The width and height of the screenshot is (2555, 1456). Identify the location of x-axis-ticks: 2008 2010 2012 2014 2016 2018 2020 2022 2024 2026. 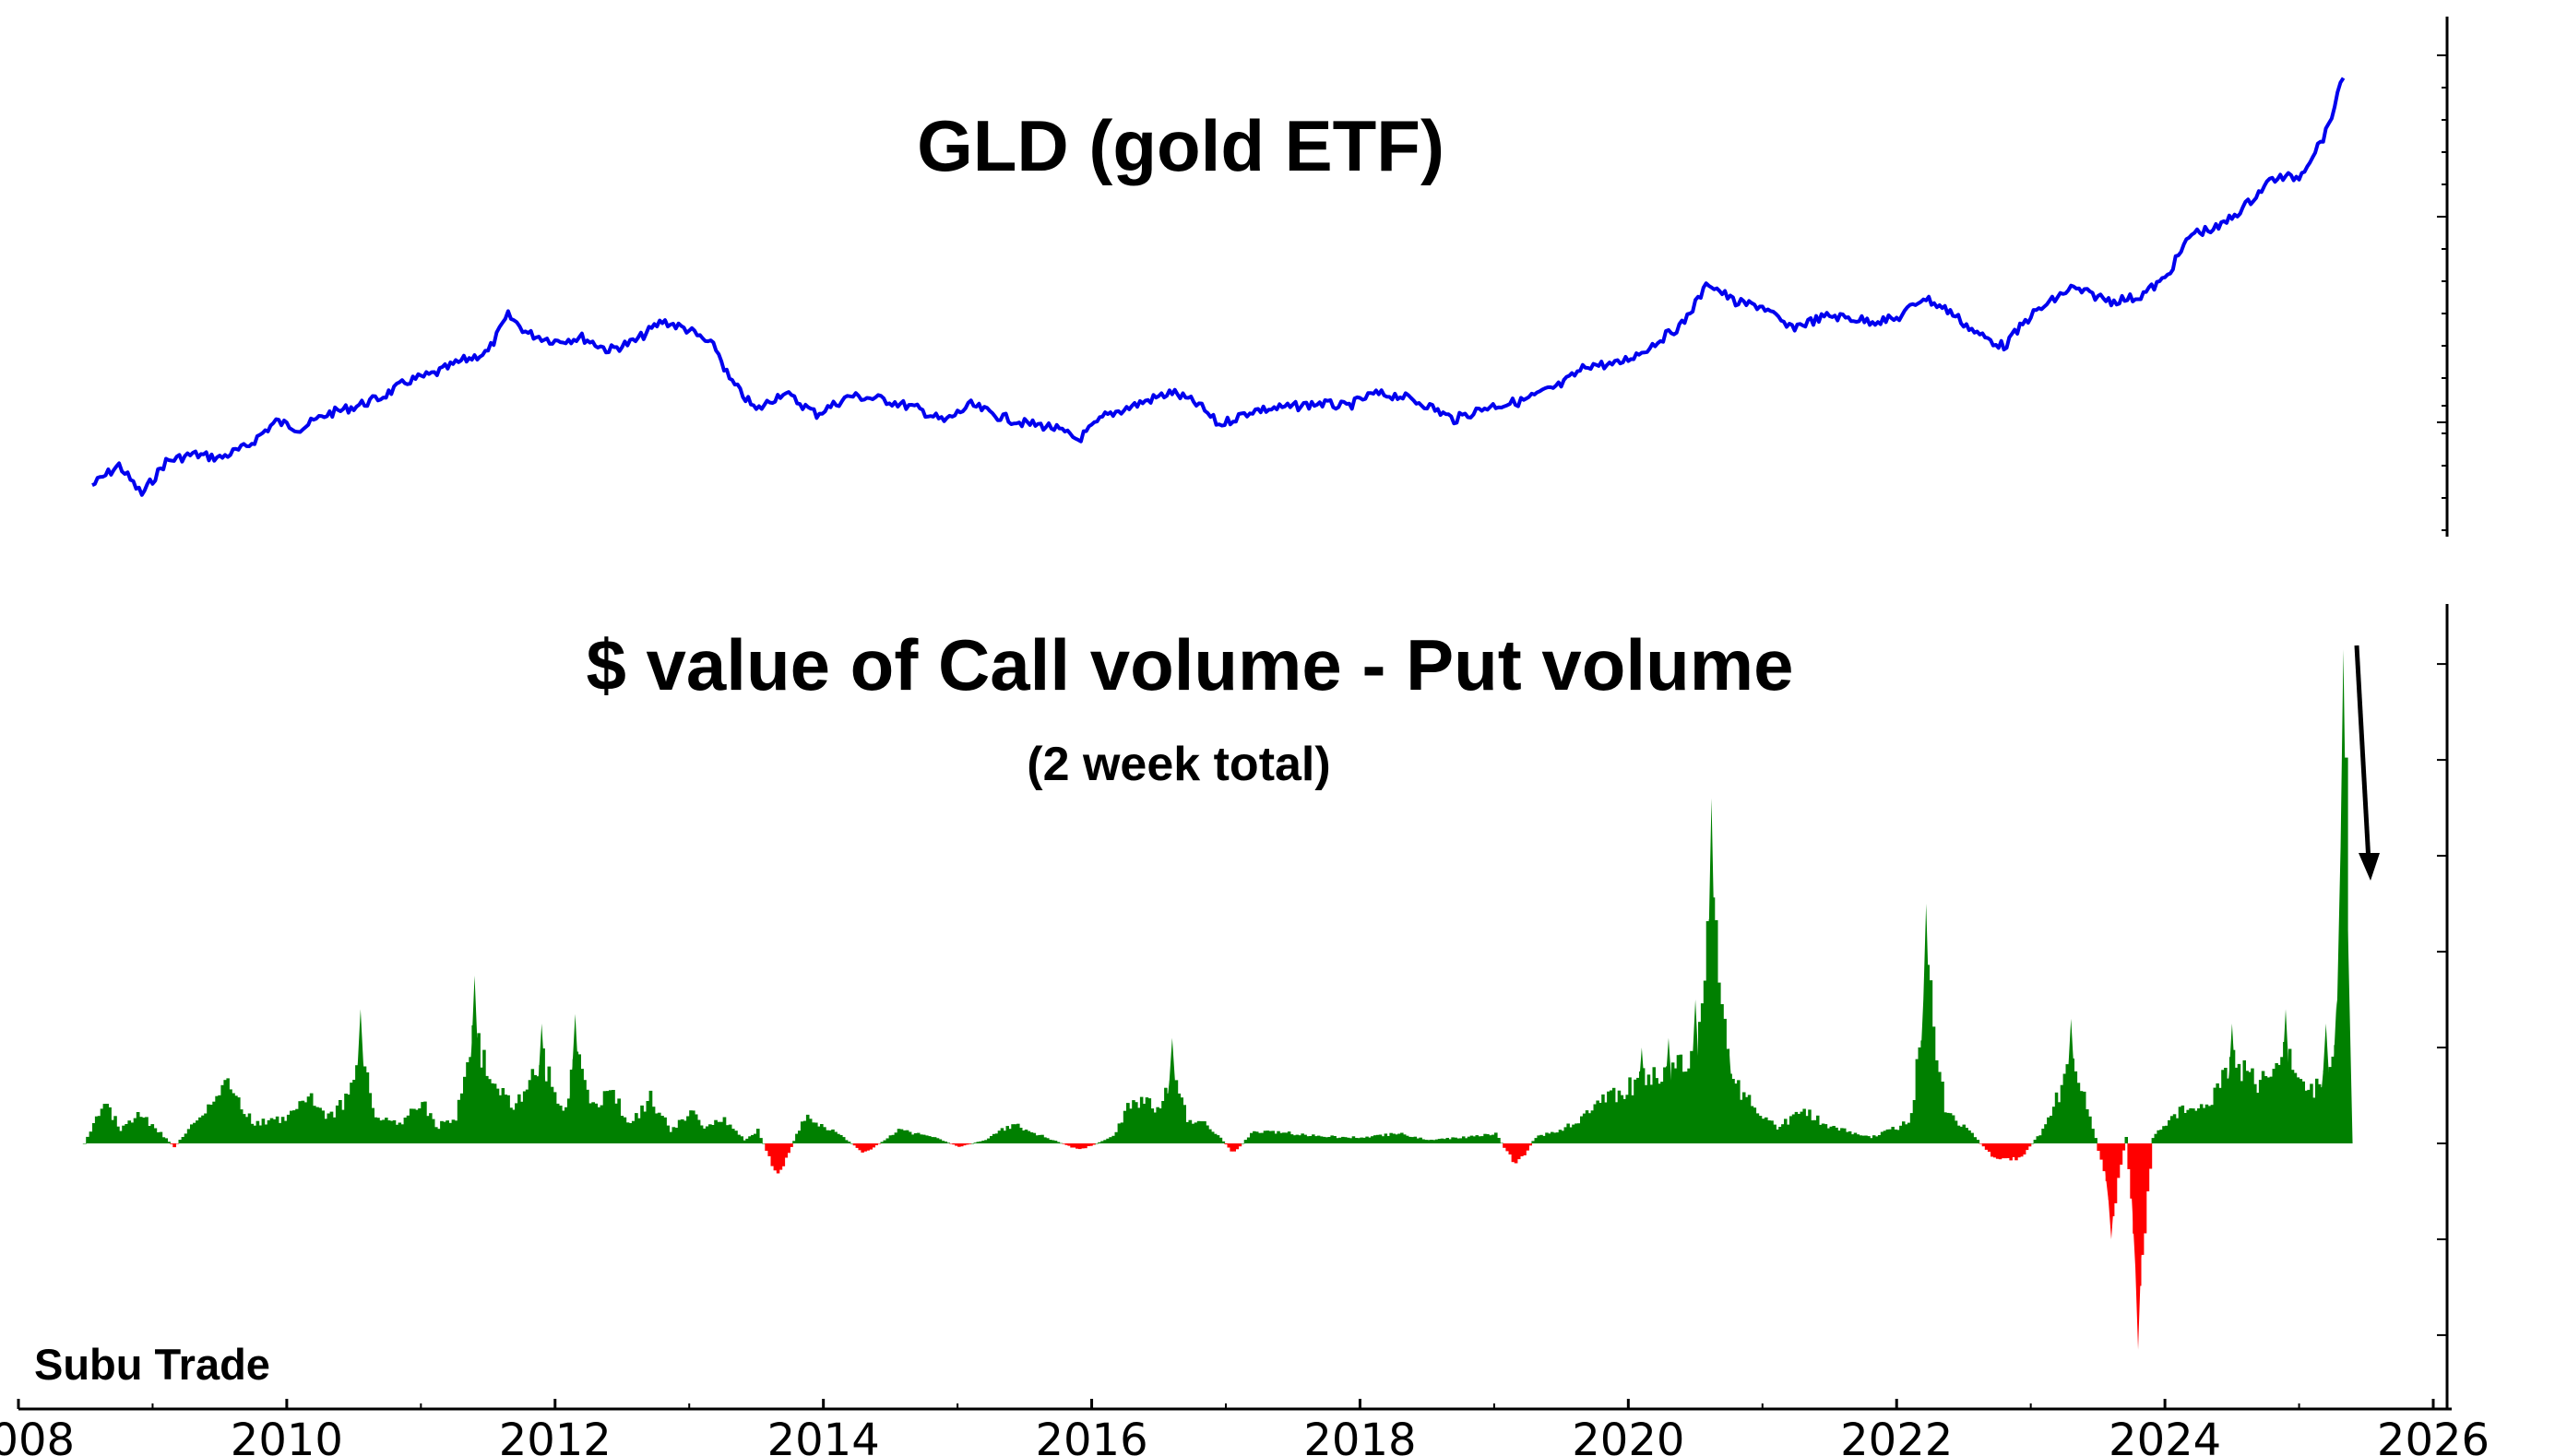
(1245, 1427).